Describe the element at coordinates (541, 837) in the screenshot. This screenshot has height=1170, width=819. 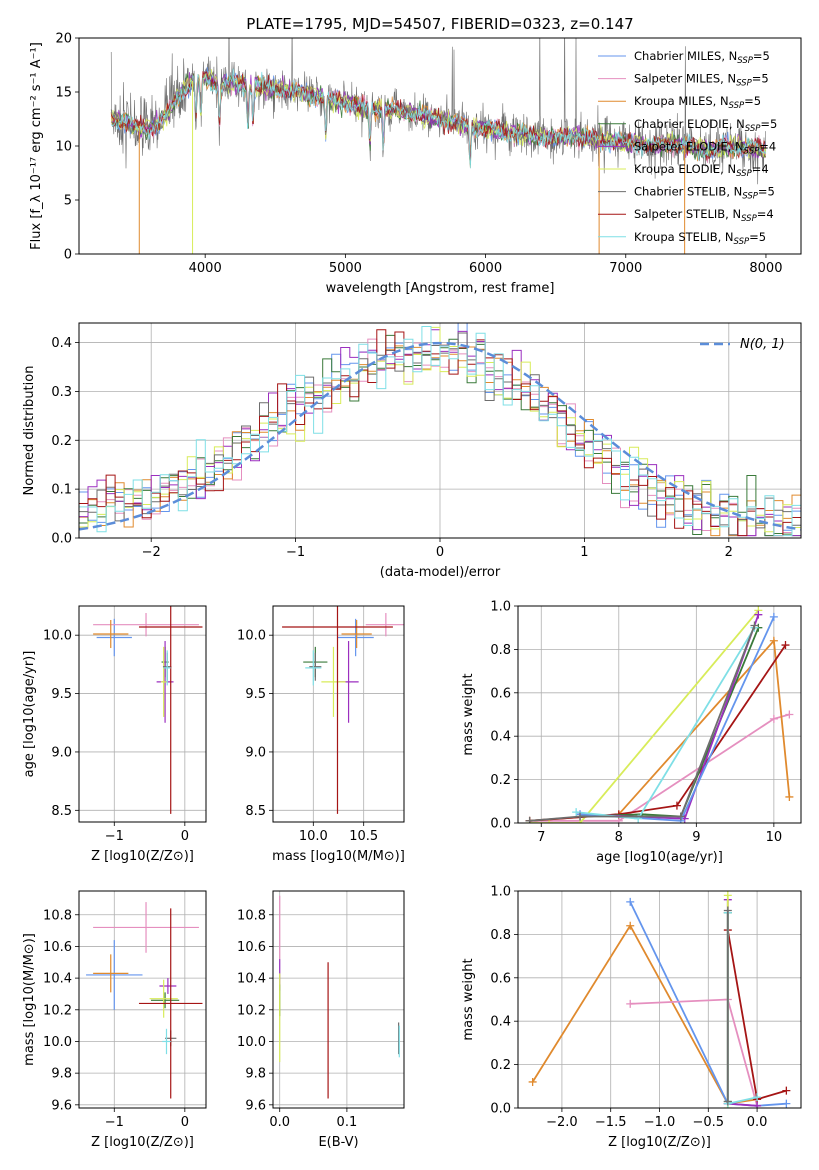
I see `x-tick-label: 7` at that location.